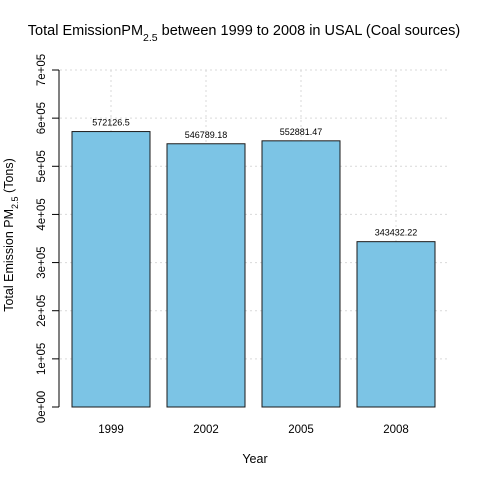 The image size is (480, 480). I want to click on x-tick-label-2005: 2005, so click(301, 430).